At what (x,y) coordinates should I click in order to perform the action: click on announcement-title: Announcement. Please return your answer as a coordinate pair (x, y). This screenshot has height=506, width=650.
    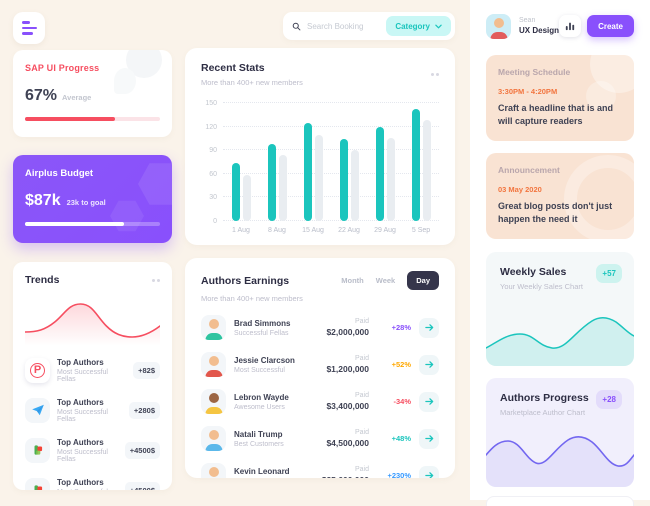
    Looking at the image, I should click on (529, 170).